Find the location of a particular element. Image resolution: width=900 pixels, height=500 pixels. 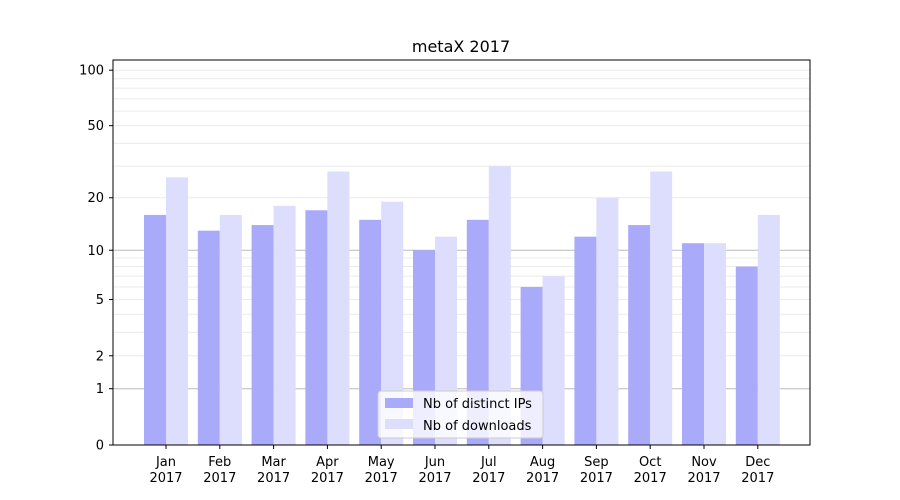

x-tick-label: Jun 2017 is located at coordinates (434, 470).